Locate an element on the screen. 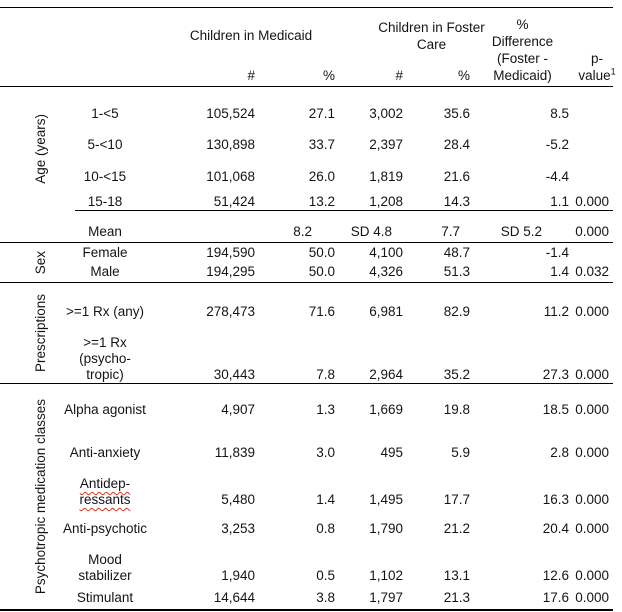 This screenshot has height=612, width=622. medicaid-pct-cell: 27.1 is located at coordinates (321, 113).